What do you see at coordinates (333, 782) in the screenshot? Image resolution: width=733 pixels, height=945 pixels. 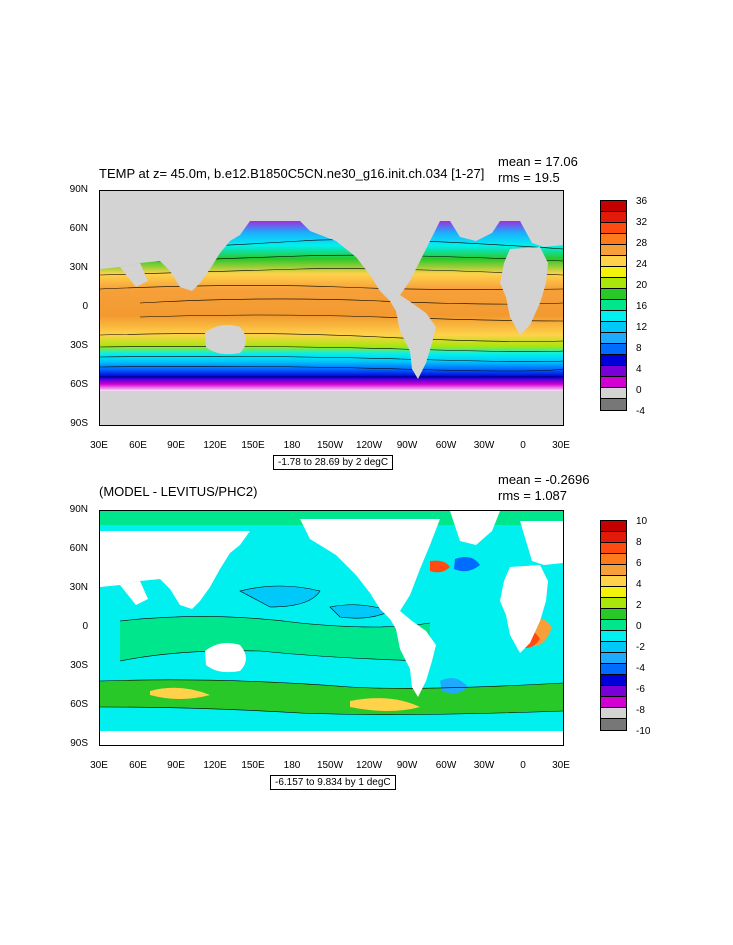 I see `contour-range-info: -6.157 to 9.834 by 1 degC` at bounding box center [333, 782].